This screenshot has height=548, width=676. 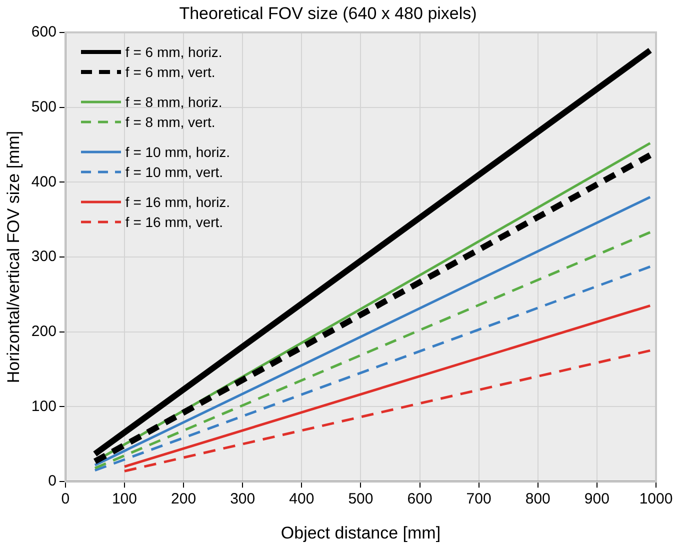 I want to click on x-tick-label: 300, so click(x=243, y=499).